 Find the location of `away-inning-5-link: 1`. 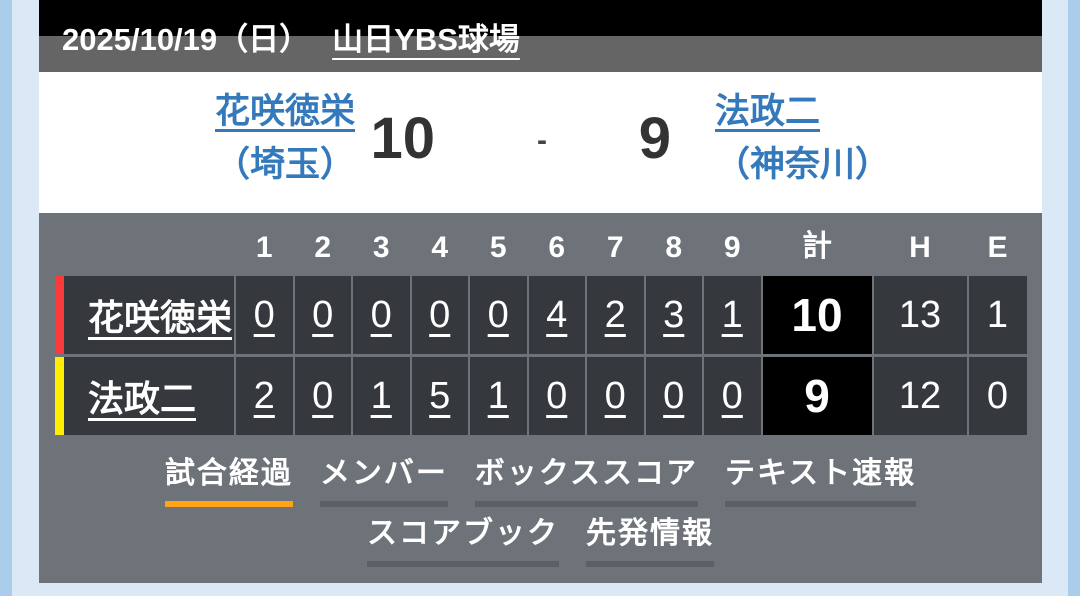

away-inning-5-link: 1 is located at coordinates (498, 395).